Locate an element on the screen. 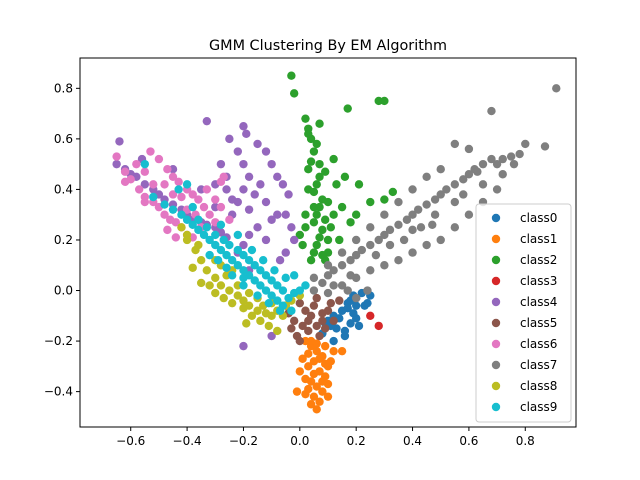 The height and width of the screenshot is (480, 640). y-tick-label: −0.4 is located at coordinates (58, 392).